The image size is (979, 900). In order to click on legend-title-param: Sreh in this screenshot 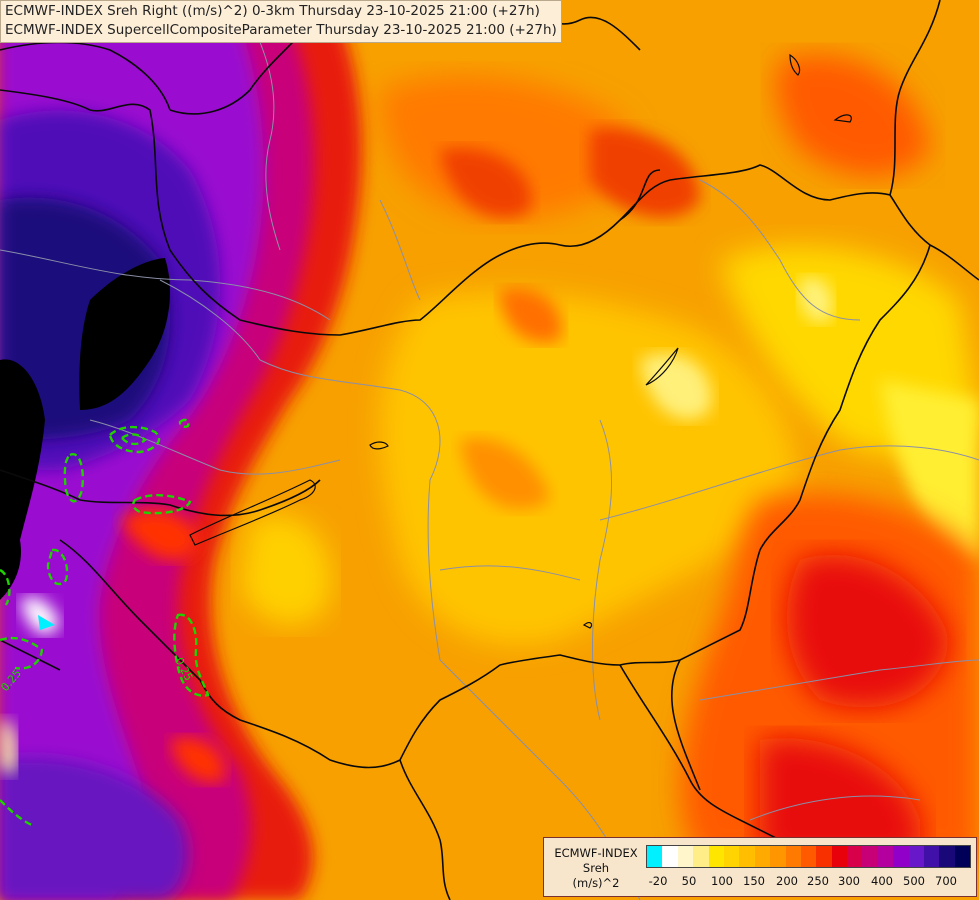, I will do `click(596, 868)`.